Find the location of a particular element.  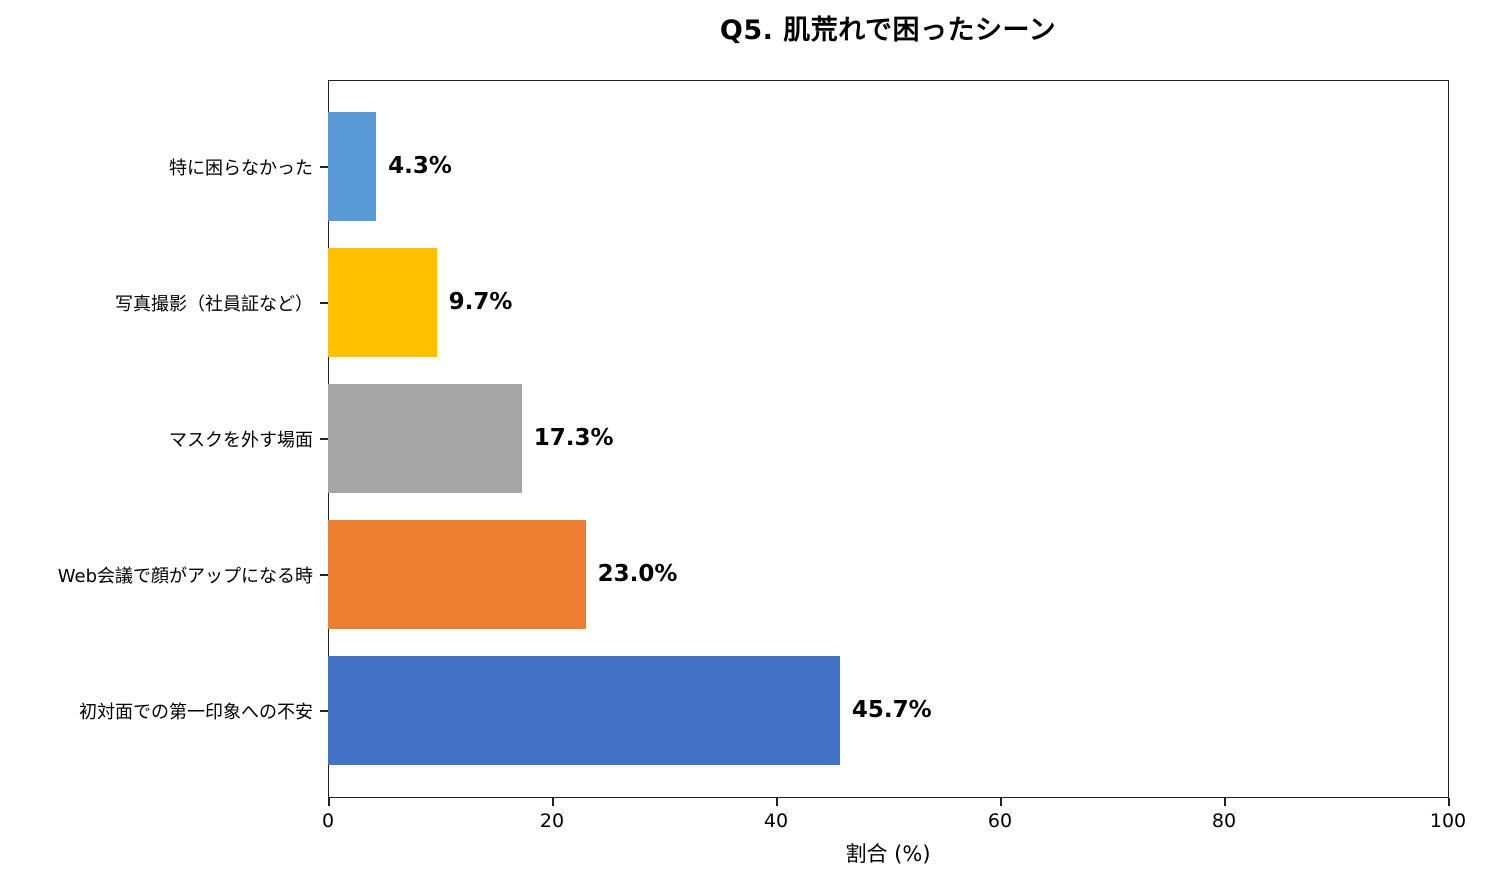

x-tick-label: 80 is located at coordinates (1224, 821).